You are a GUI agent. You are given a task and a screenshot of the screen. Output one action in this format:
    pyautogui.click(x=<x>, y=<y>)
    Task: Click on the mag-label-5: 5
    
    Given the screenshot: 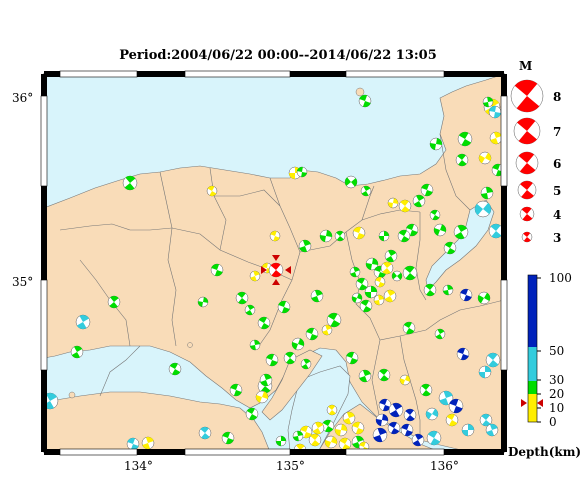 What is the action you would take?
    pyautogui.click(x=557, y=191)
    